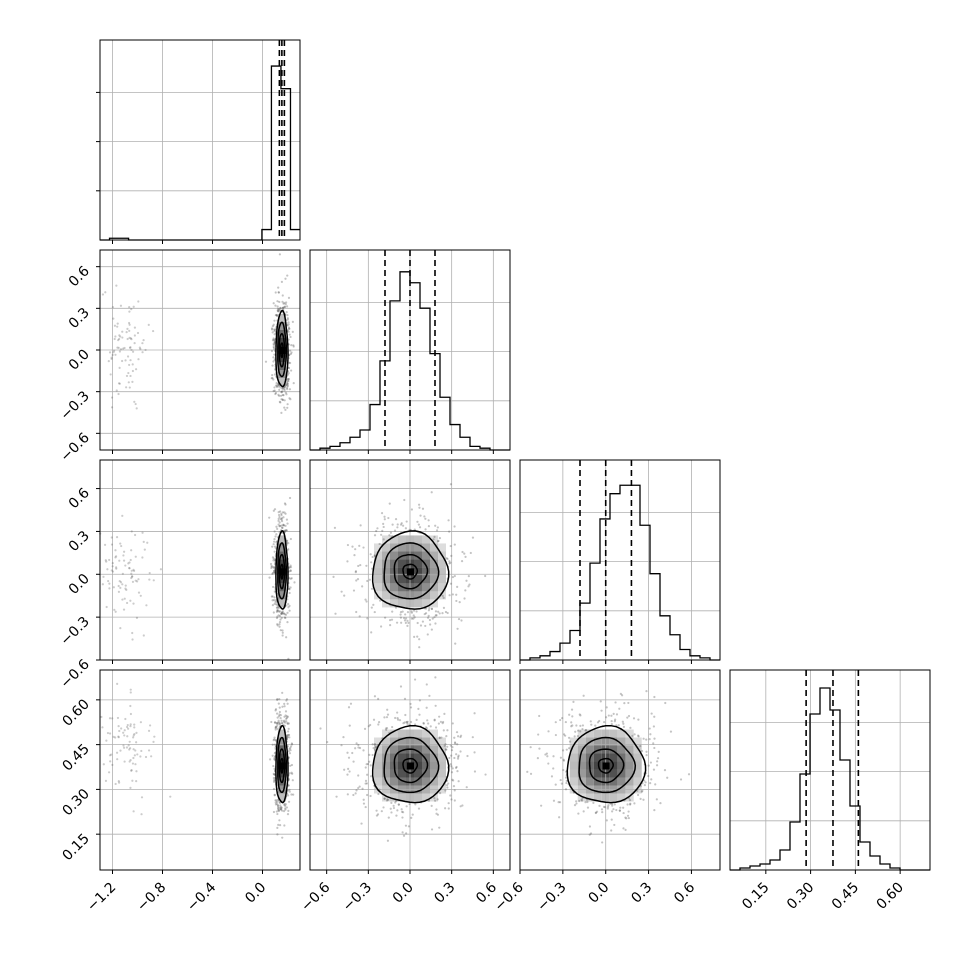  I want to click on y-tick-label: 0.0, so click(79, 584).